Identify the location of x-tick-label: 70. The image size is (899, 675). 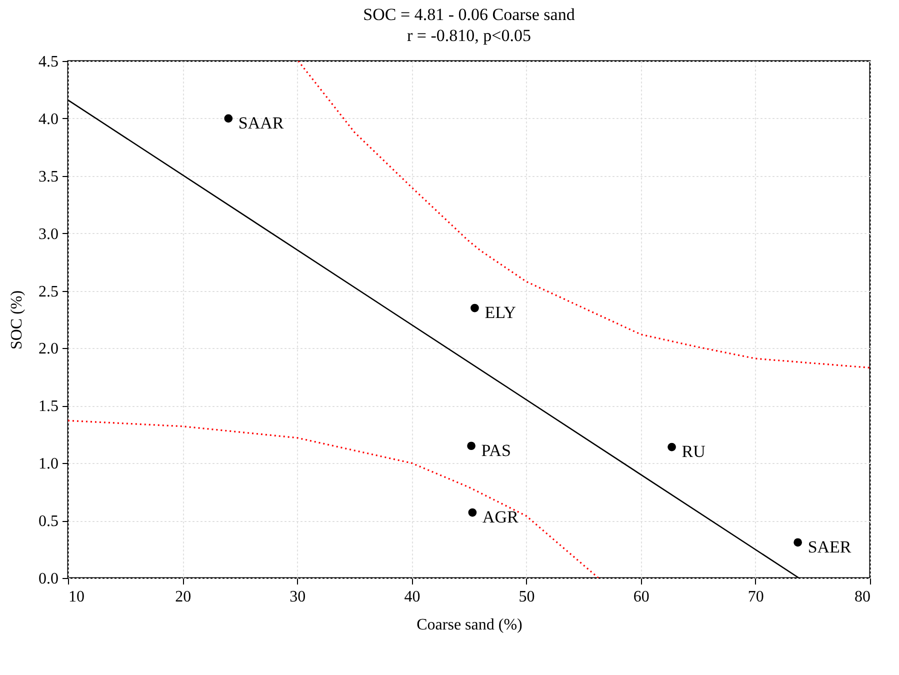
(756, 597).